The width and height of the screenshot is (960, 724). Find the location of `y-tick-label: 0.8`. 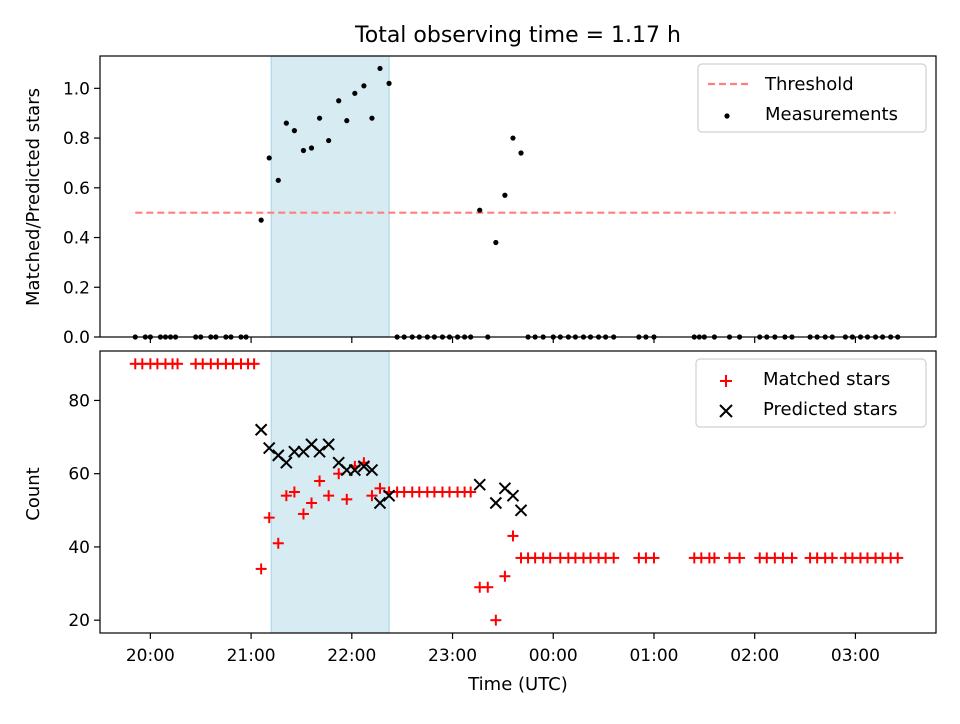

y-tick-label: 0.8 is located at coordinates (76, 139).